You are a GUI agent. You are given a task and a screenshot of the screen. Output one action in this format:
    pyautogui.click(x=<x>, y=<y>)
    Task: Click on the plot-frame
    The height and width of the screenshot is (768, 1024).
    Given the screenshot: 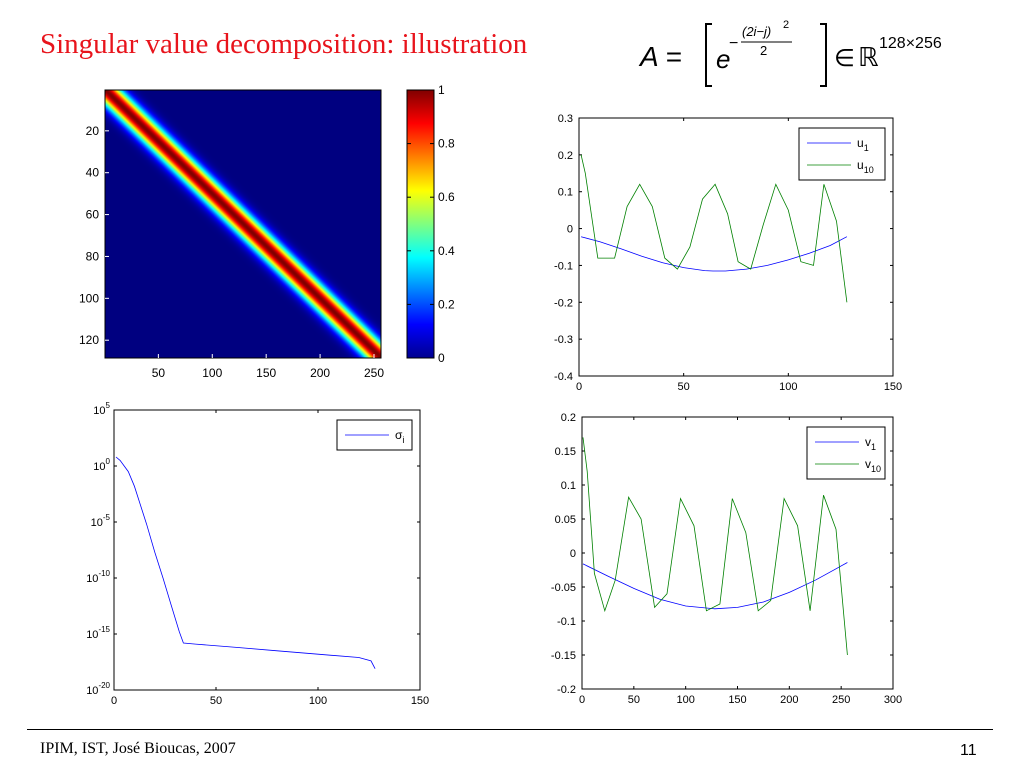 What is the action you would take?
    pyautogui.click(x=267, y=550)
    